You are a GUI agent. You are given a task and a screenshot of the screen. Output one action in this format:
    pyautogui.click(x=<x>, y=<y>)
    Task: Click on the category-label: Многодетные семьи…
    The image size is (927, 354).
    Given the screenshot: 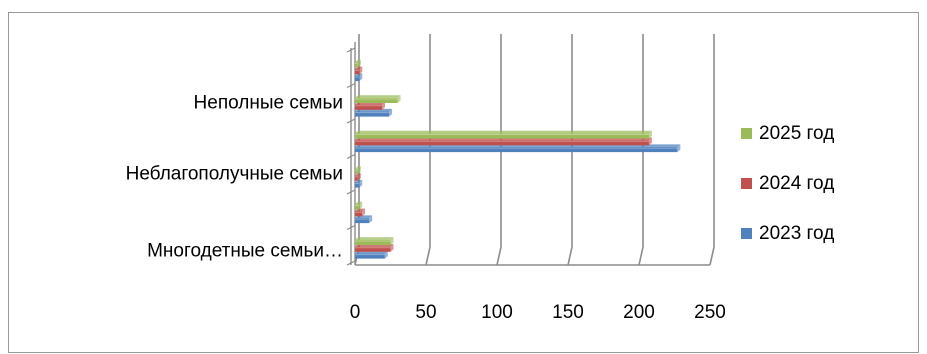 What is the action you would take?
    pyautogui.click(x=245, y=250)
    